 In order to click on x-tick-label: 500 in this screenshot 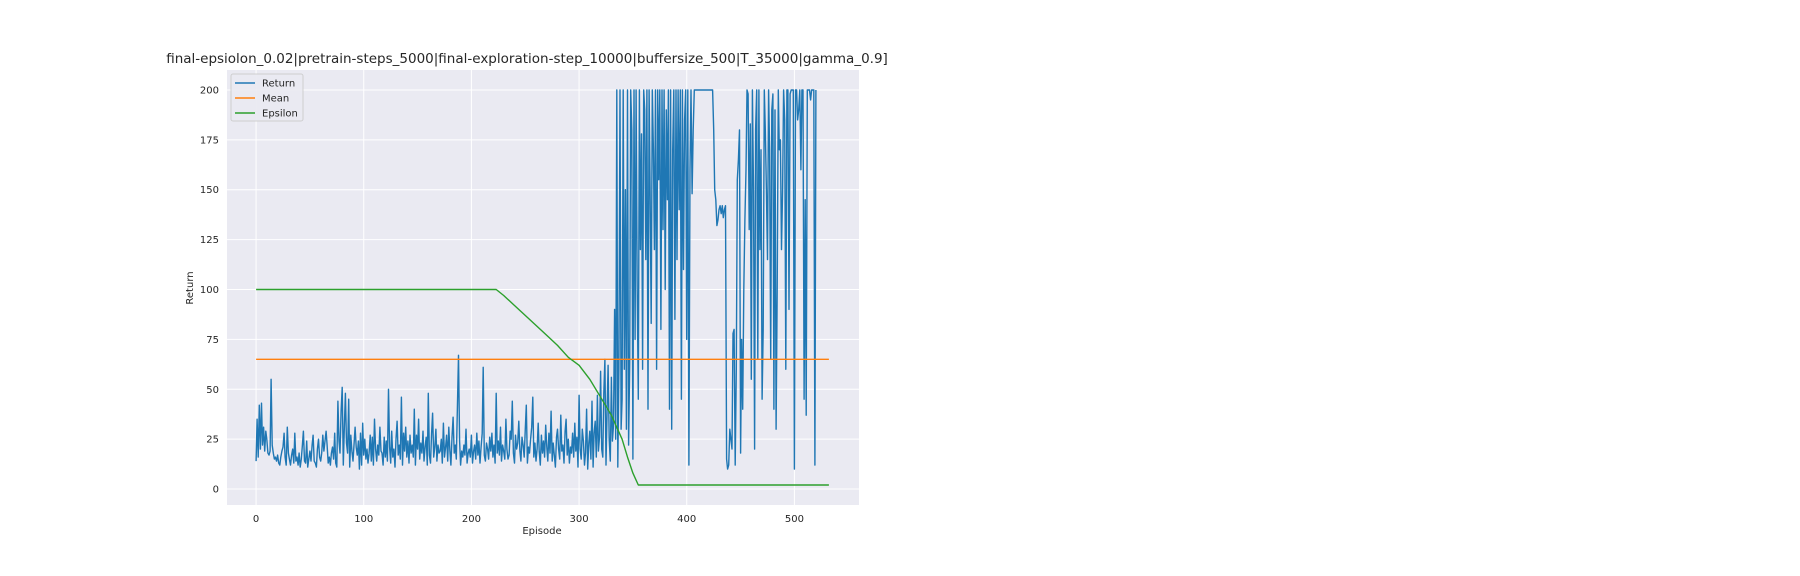, I will do `click(794, 519)`.